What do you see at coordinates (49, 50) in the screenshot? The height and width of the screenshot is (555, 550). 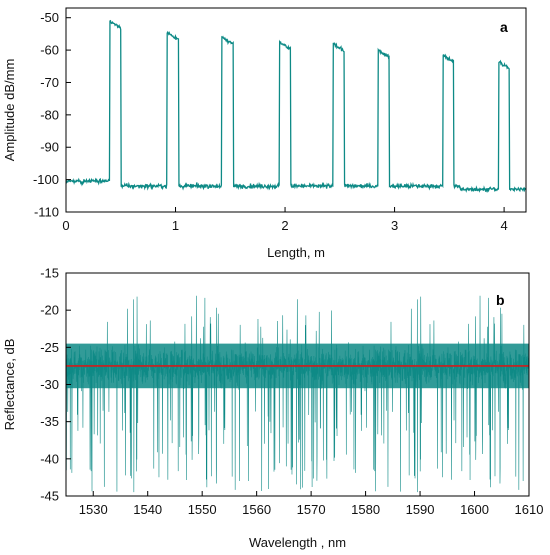 I see `y-tick-label: -60` at bounding box center [49, 50].